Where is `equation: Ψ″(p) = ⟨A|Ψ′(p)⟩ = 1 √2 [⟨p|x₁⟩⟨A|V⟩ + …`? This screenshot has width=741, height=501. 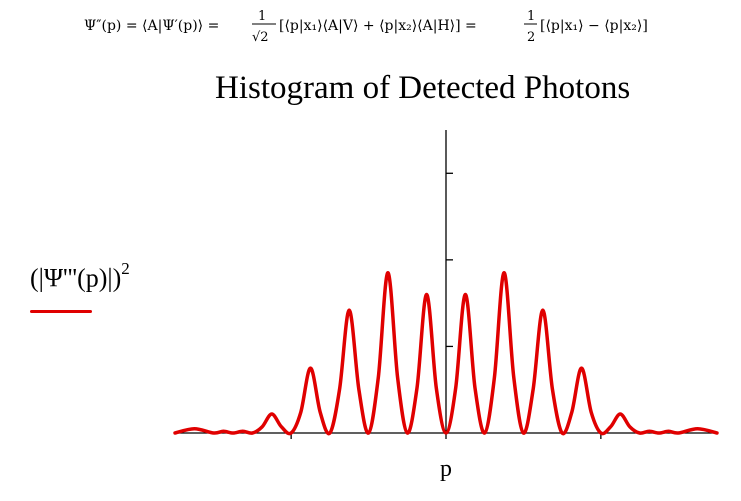
equation: Ψ″(p) = ⟨A|Ψ′(p)⟩ = 1 √2 [⟨p|x₁⟩⟨A|V⟩ + … is located at coordinates (366, 27).